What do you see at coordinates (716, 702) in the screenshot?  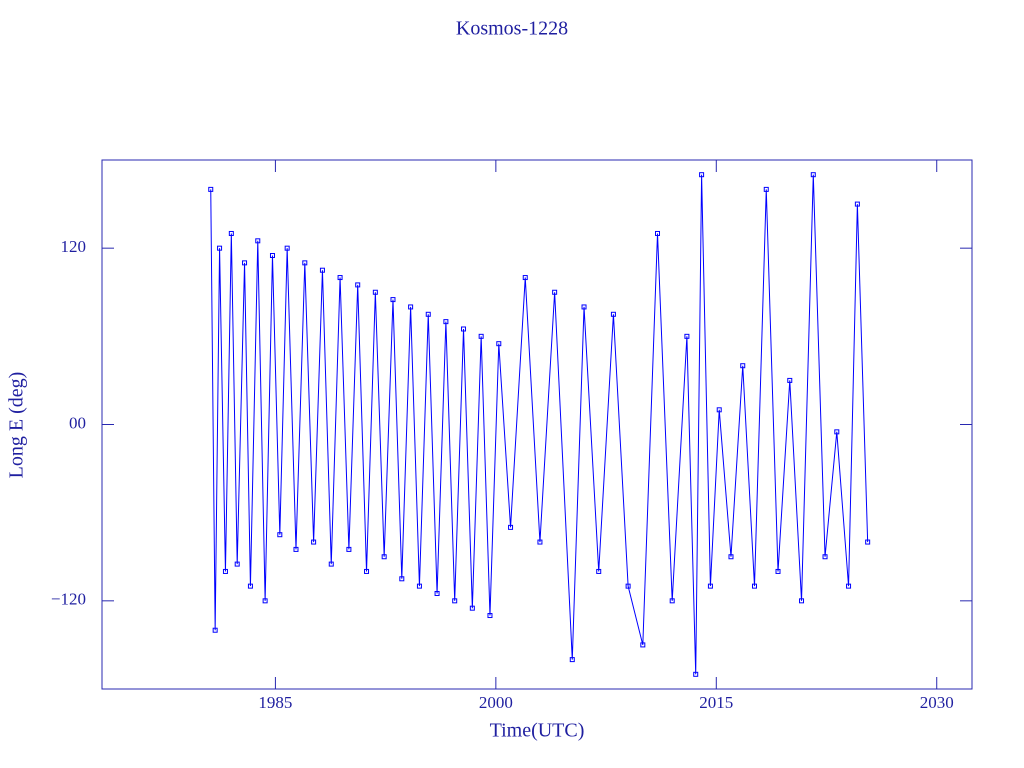 I see `x-tick-label: 2015` at bounding box center [716, 702].